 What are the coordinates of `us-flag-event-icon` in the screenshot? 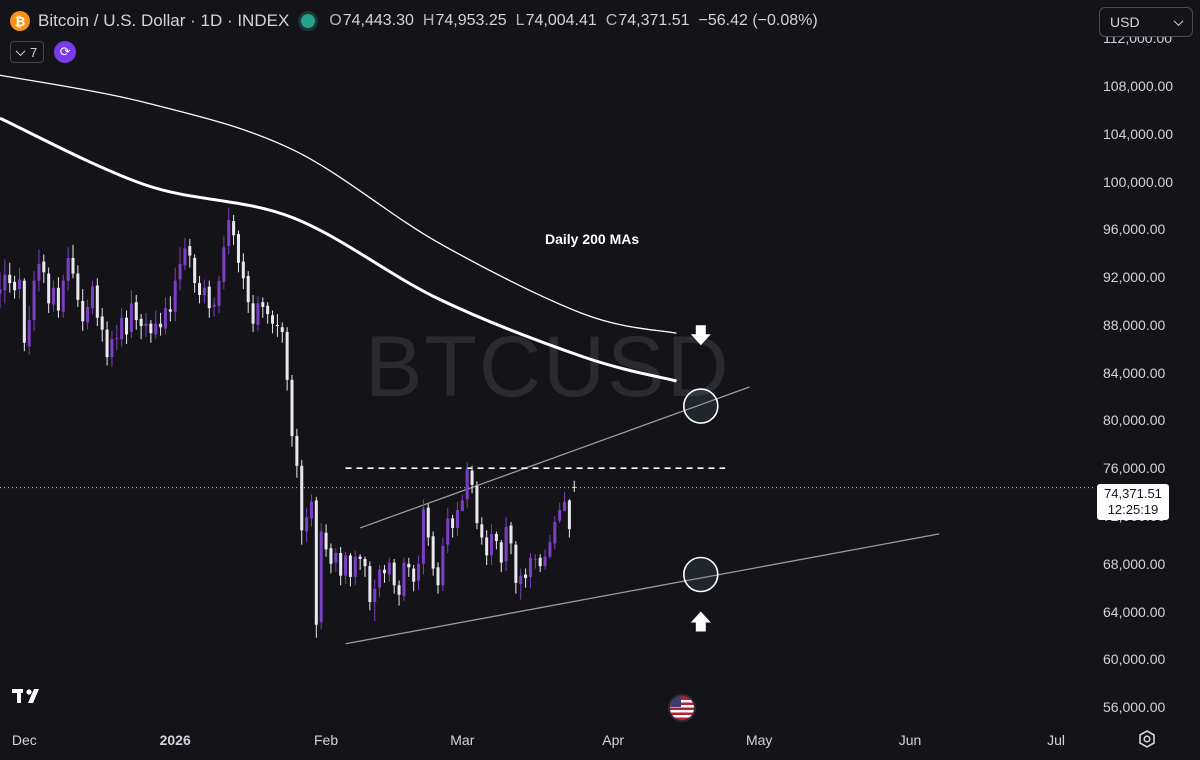 It's located at (682, 708).